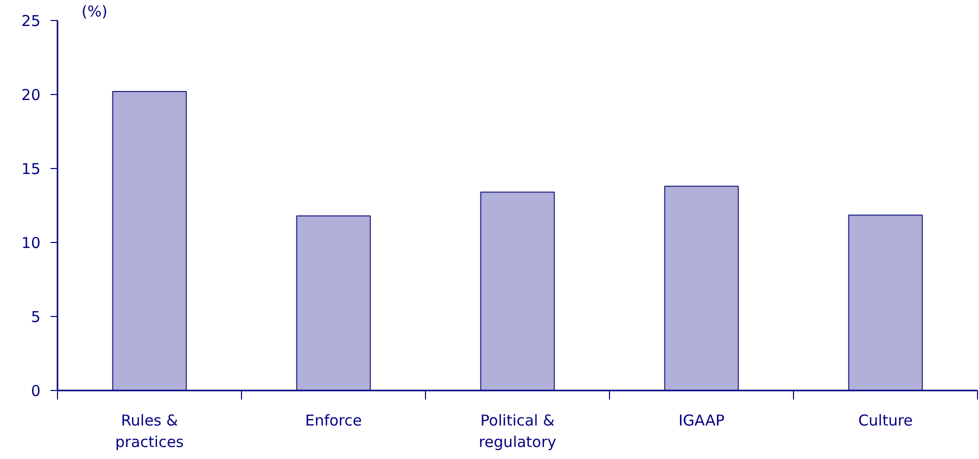 This screenshot has height=459, width=979. Describe the element at coordinates (31, 243) in the screenshot. I see `y-tick-label: 10` at that location.